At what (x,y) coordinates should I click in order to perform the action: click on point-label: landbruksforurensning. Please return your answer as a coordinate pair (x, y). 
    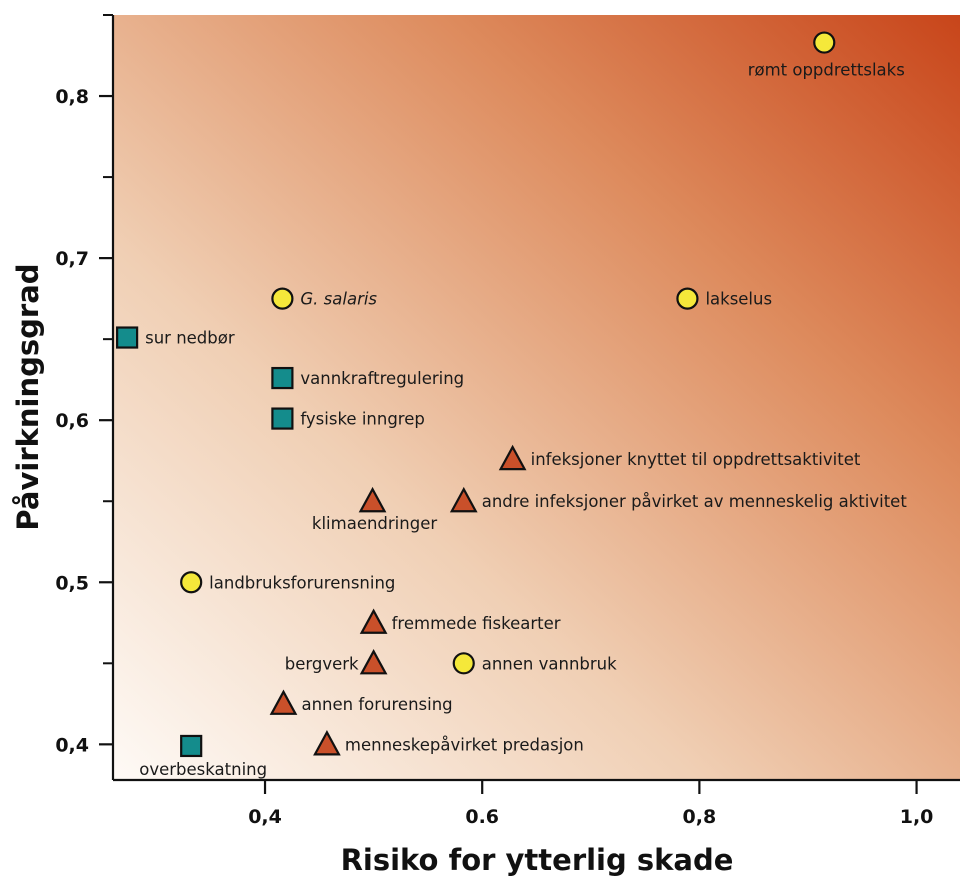
    Looking at the image, I should click on (302, 582).